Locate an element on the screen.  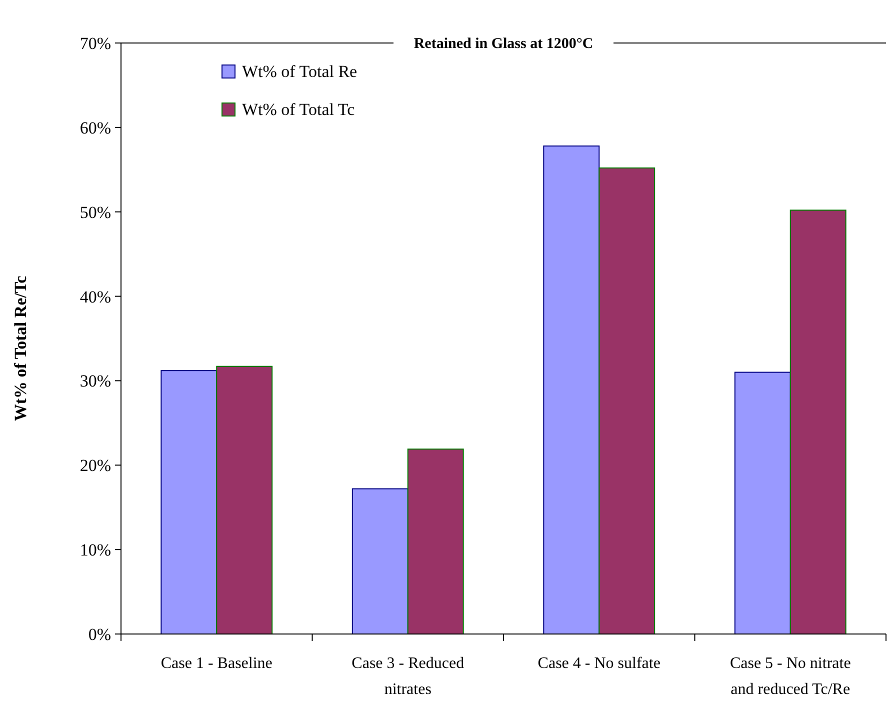
y-tick-label: 20% is located at coordinates (95, 466).